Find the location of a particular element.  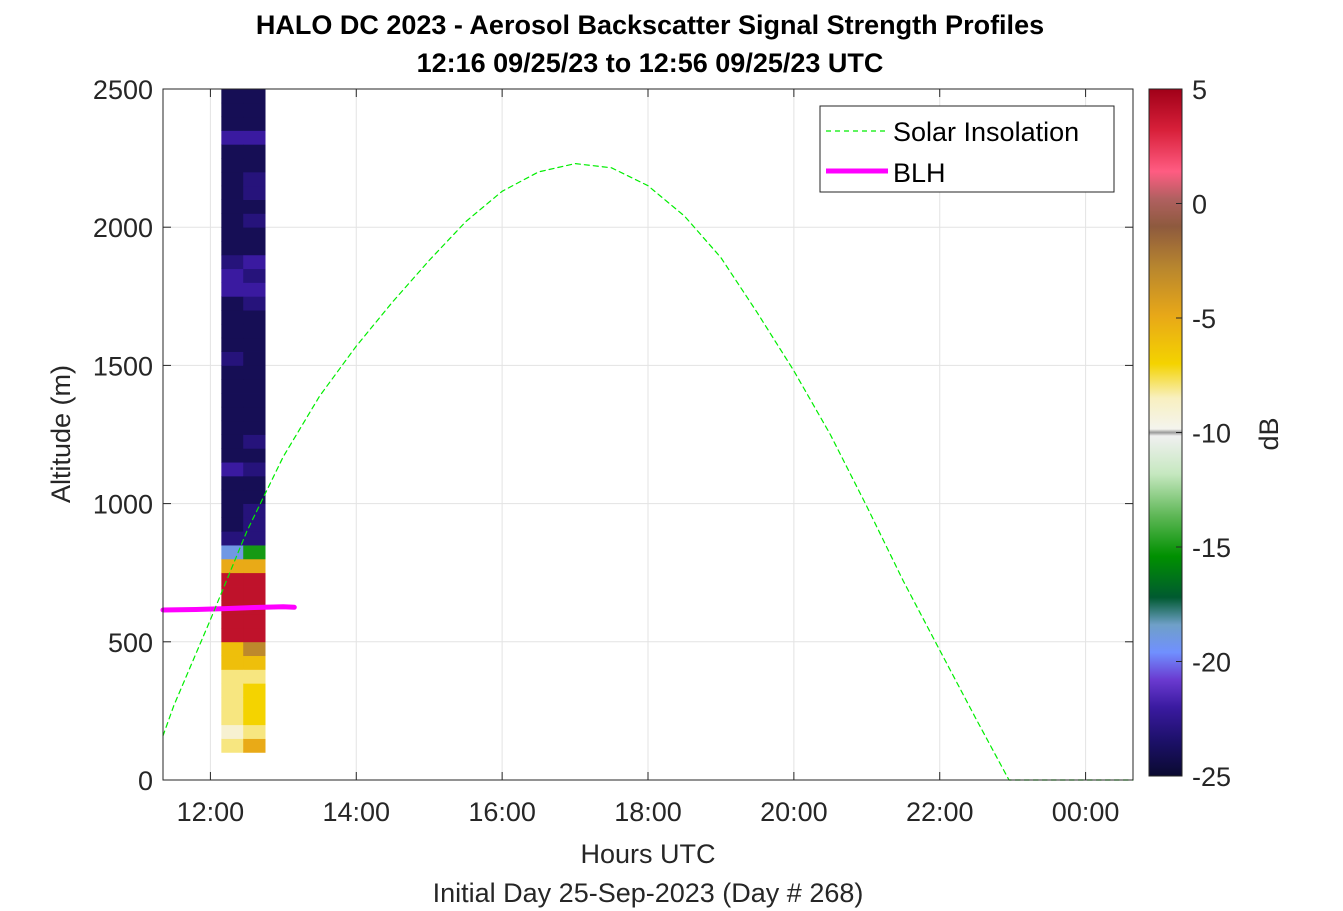

colorbar-tick-label: -15 is located at coordinates (1211, 548).